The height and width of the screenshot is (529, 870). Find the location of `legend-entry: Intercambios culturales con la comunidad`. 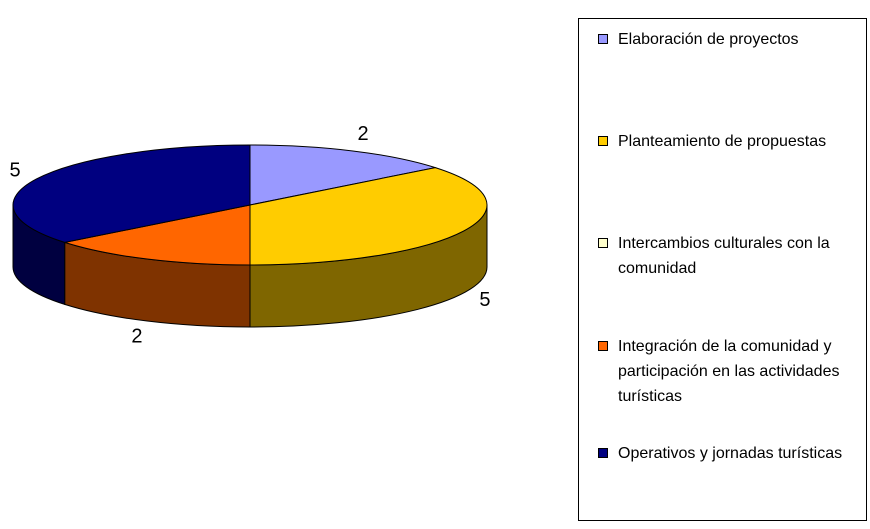

legend-entry: Intercambios culturales con la comunidad is located at coordinates (729, 256).